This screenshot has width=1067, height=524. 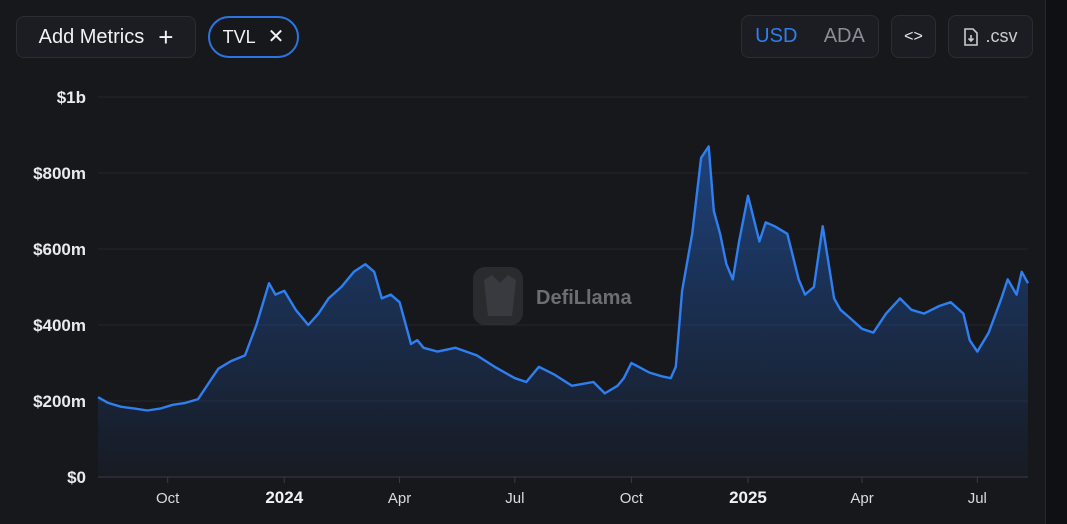 What do you see at coordinates (284, 497) in the screenshot?
I see `x-tick-label: 2024` at bounding box center [284, 497].